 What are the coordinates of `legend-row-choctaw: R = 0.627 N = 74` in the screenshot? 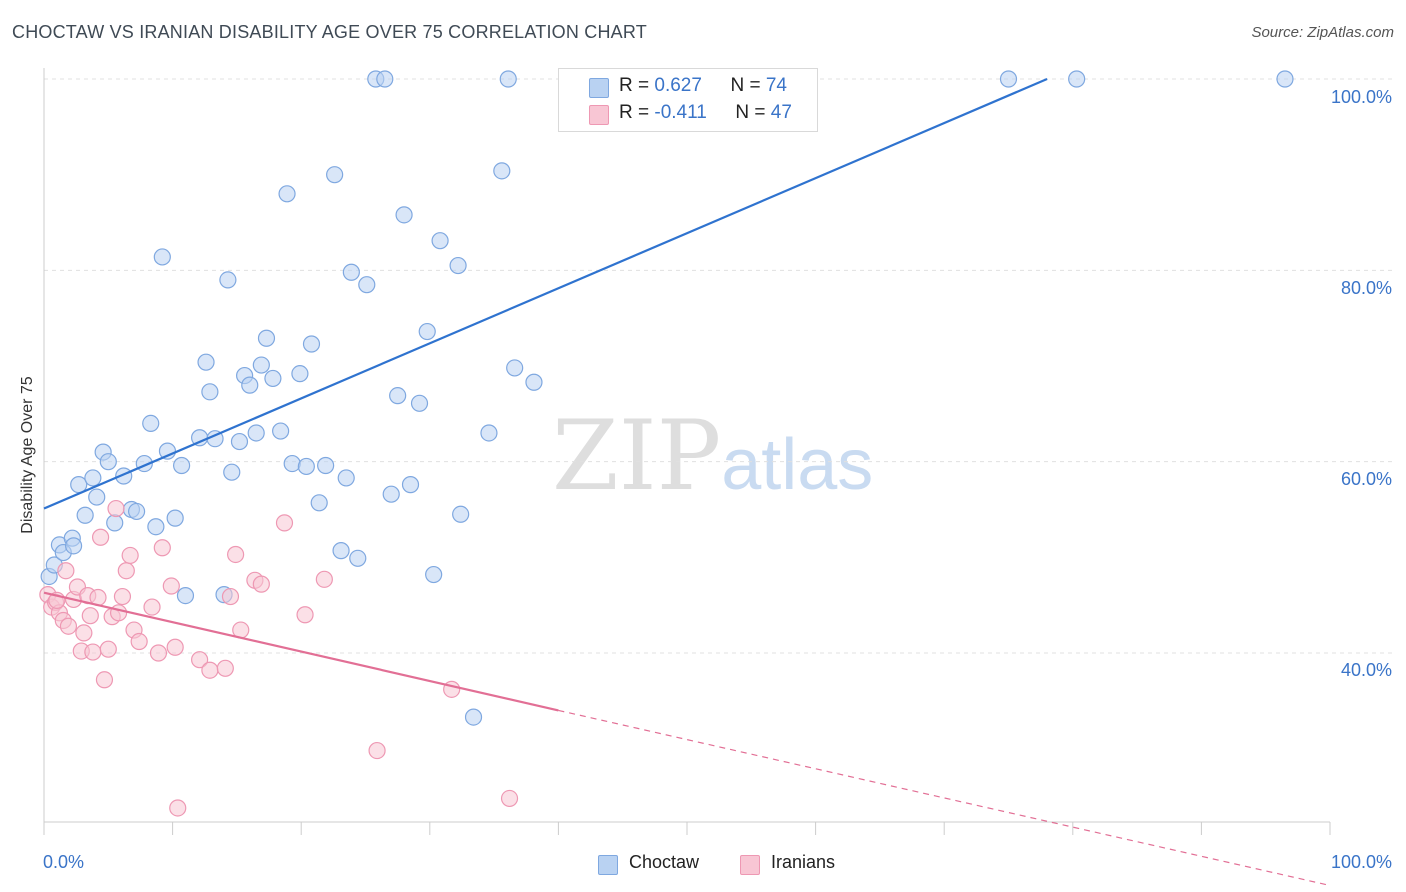 It's located at (703, 89).